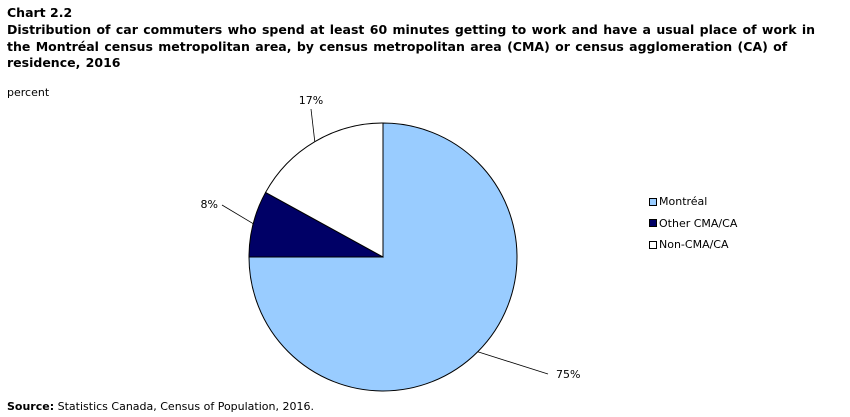 The image size is (850, 417). What do you see at coordinates (40, 12) in the screenshot?
I see `chart-number: Chart 2.2` at bounding box center [40, 12].